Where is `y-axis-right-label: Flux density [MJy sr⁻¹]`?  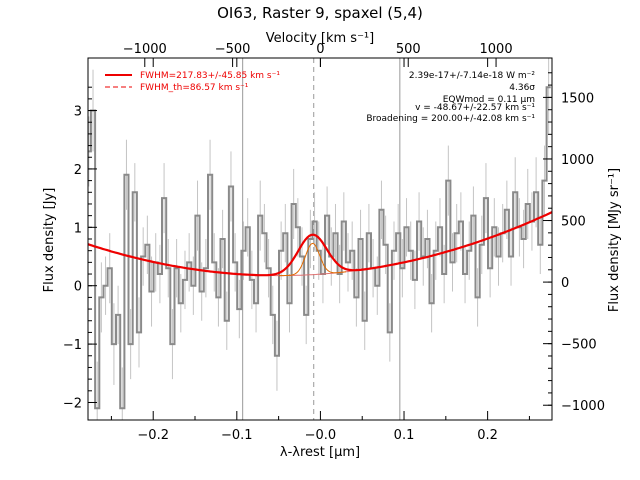
y-axis-right-label: Flux density [MJy sr⁻¹] is located at coordinates (614, 240).